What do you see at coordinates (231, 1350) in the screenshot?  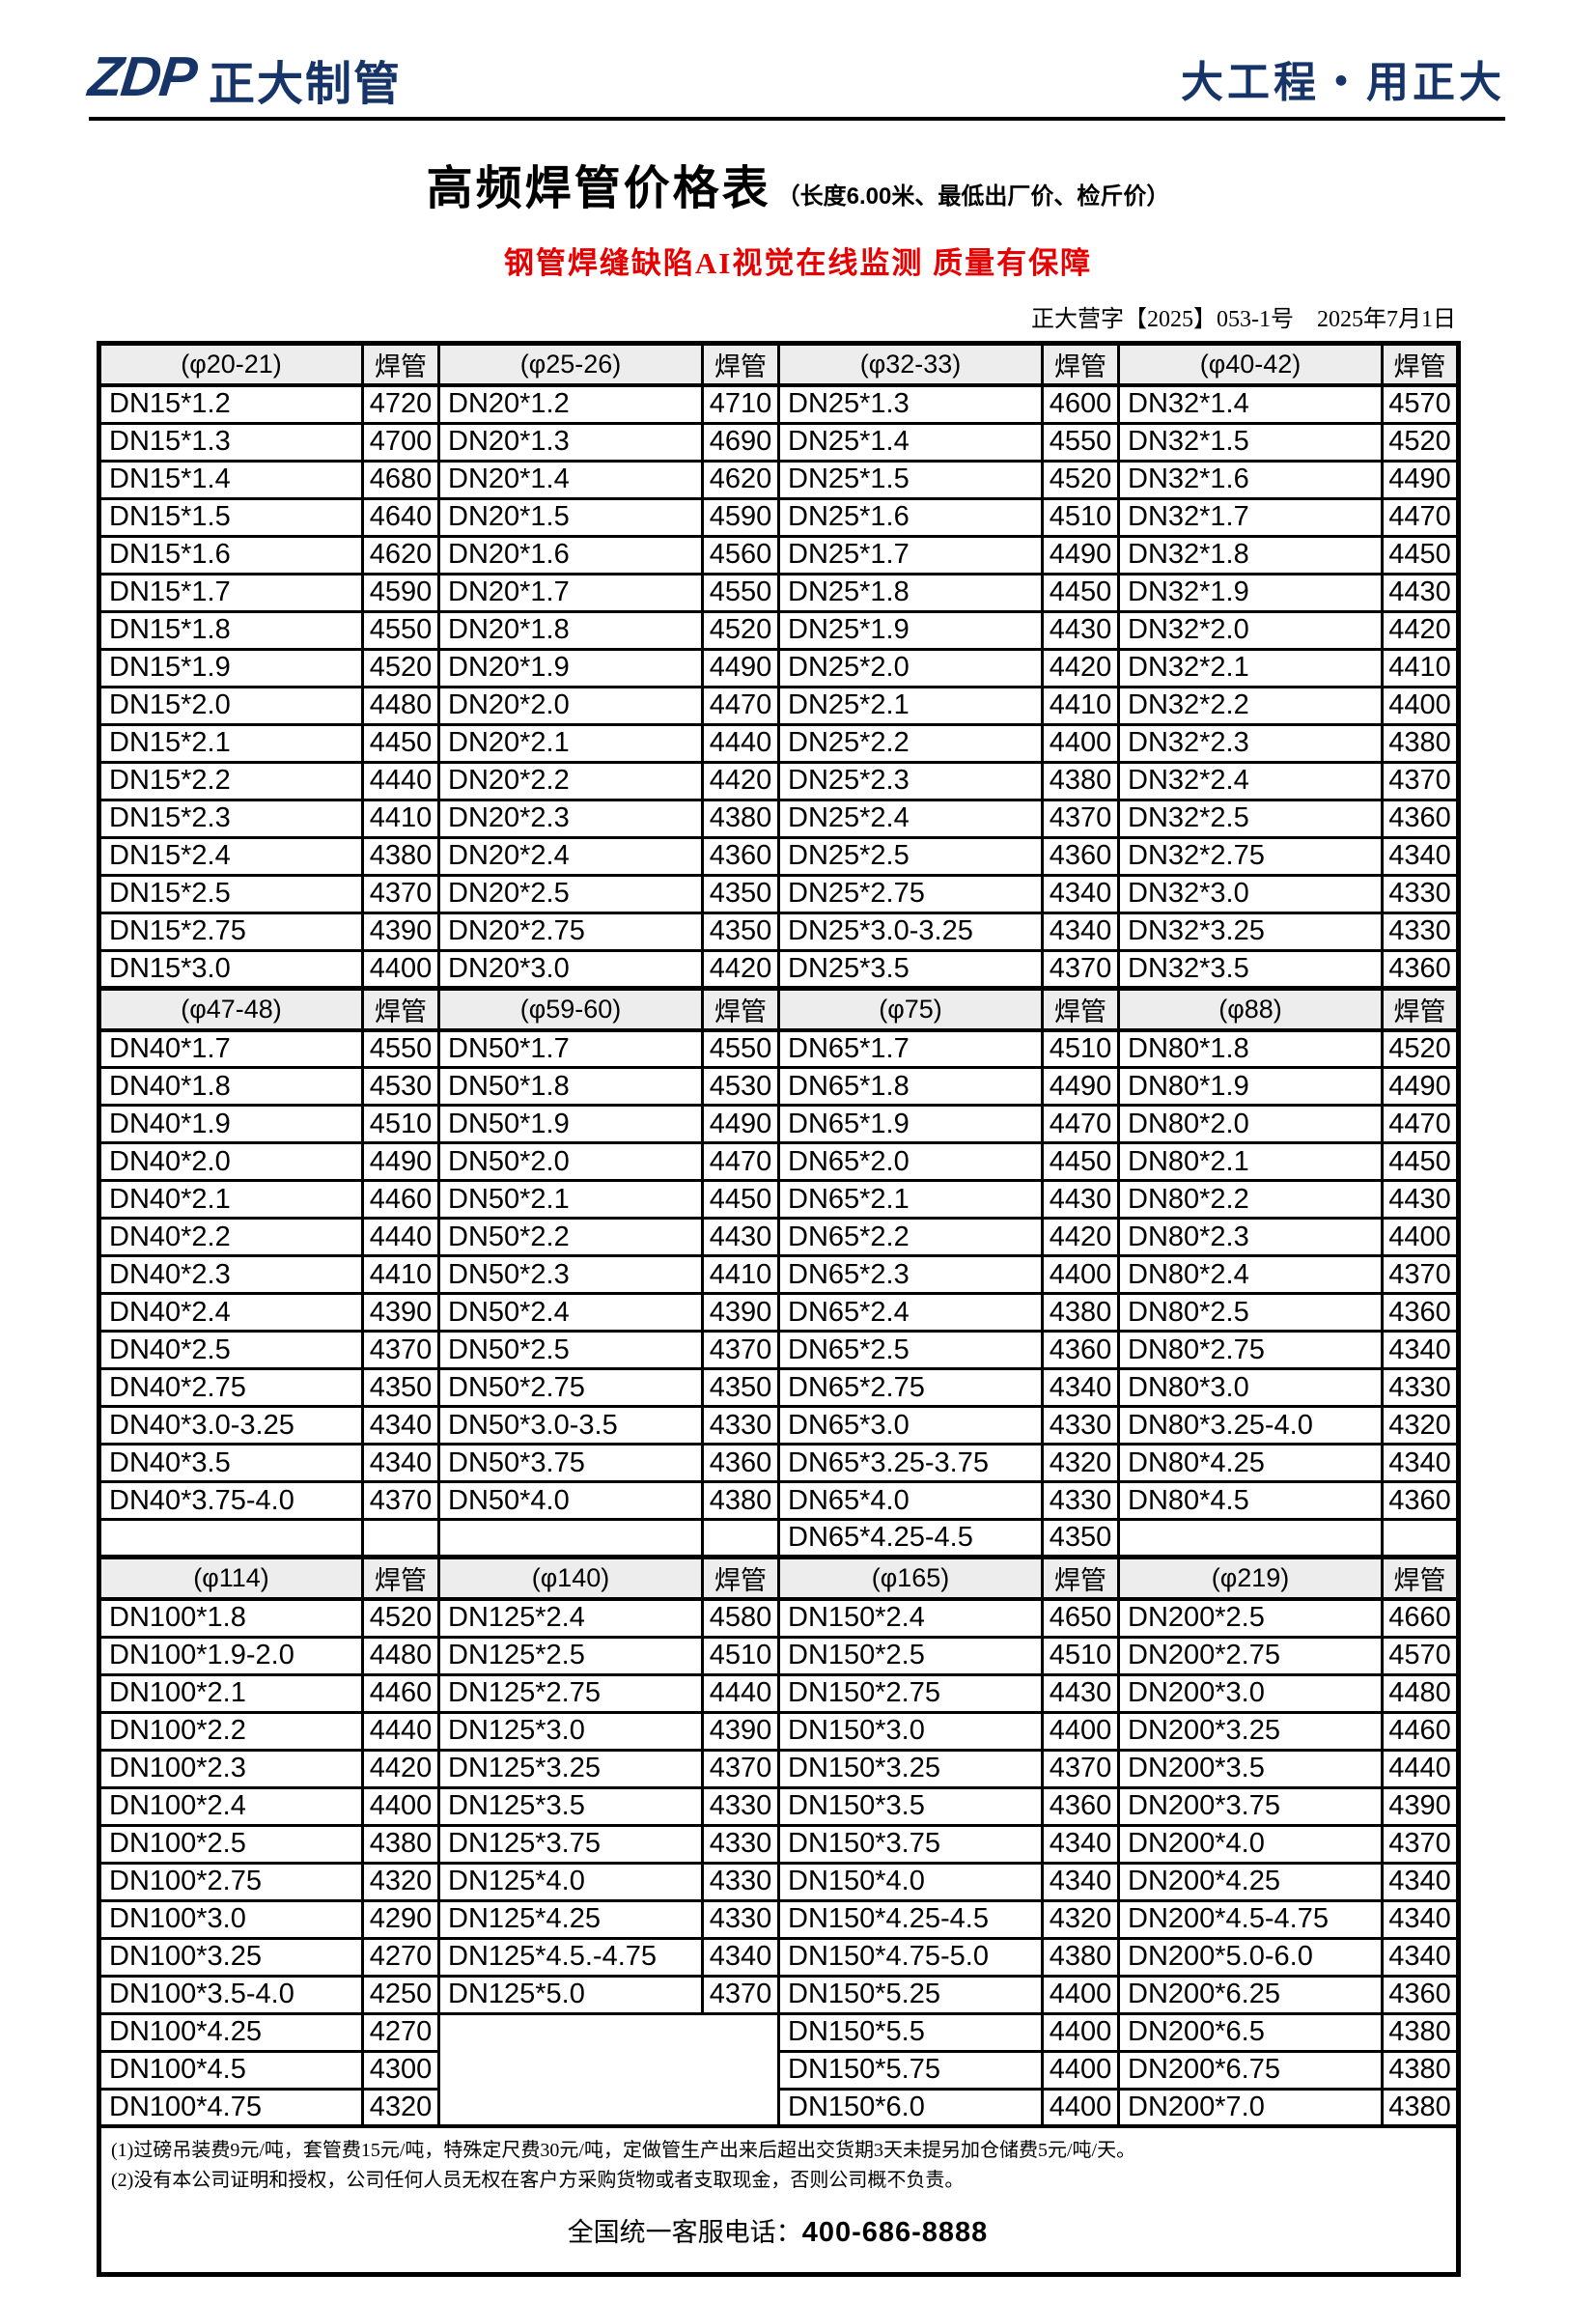 I see `pipe-spec-cell: DN40*2.5` at bounding box center [231, 1350].